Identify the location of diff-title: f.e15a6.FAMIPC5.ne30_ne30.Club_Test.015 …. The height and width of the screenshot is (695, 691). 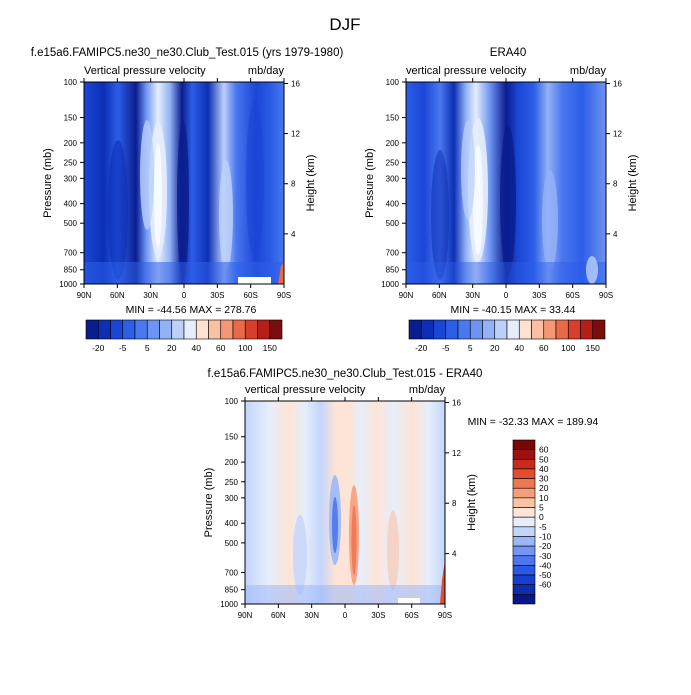
(345, 374).